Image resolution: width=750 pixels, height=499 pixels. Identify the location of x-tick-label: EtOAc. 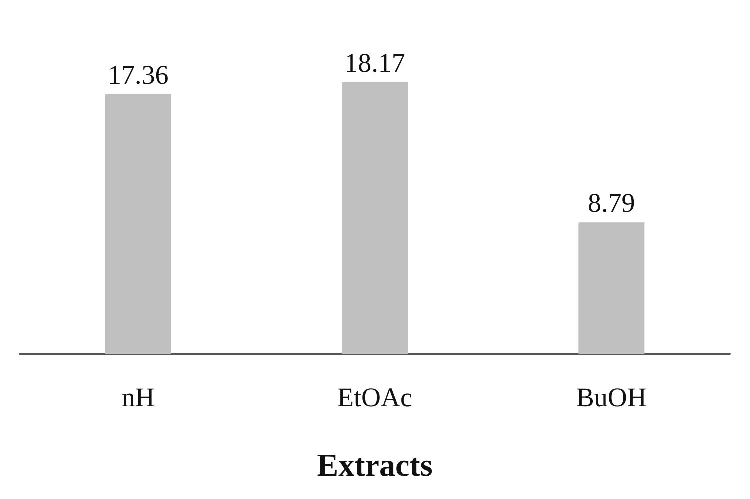
(375, 397).